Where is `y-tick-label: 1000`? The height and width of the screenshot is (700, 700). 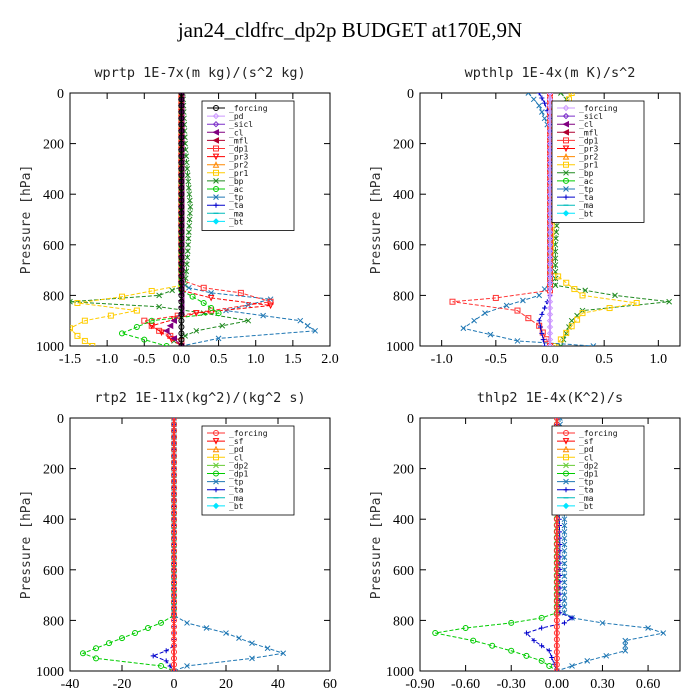 y-tick-label: 1000 is located at coordinates (400, 672).